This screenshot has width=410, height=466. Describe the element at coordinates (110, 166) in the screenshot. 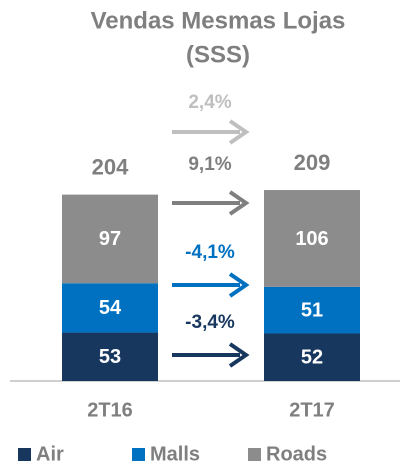

I see `total-label: 204` at that location.